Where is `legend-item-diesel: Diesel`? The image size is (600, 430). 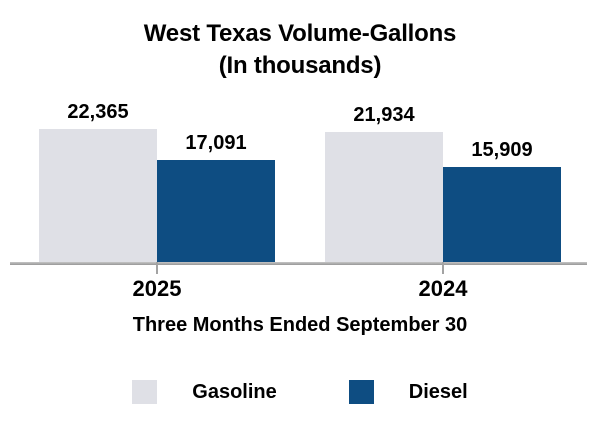
legend-item-diesel: Diesel is located at coordinates (408, 392).